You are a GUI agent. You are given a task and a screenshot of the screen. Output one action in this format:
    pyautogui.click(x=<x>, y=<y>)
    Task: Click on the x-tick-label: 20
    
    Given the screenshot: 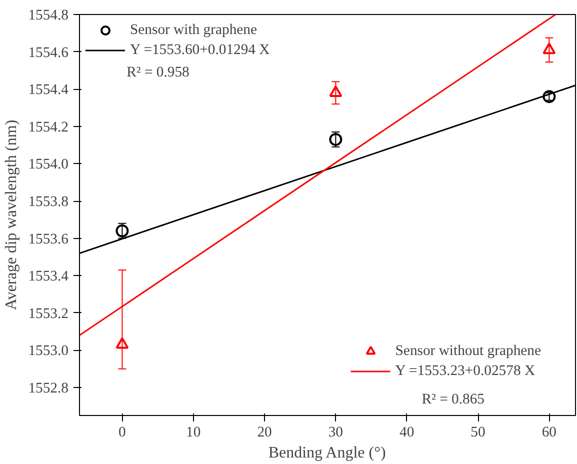 What is the action you would take?
    pyautogui.click(x=264, y=432)
    